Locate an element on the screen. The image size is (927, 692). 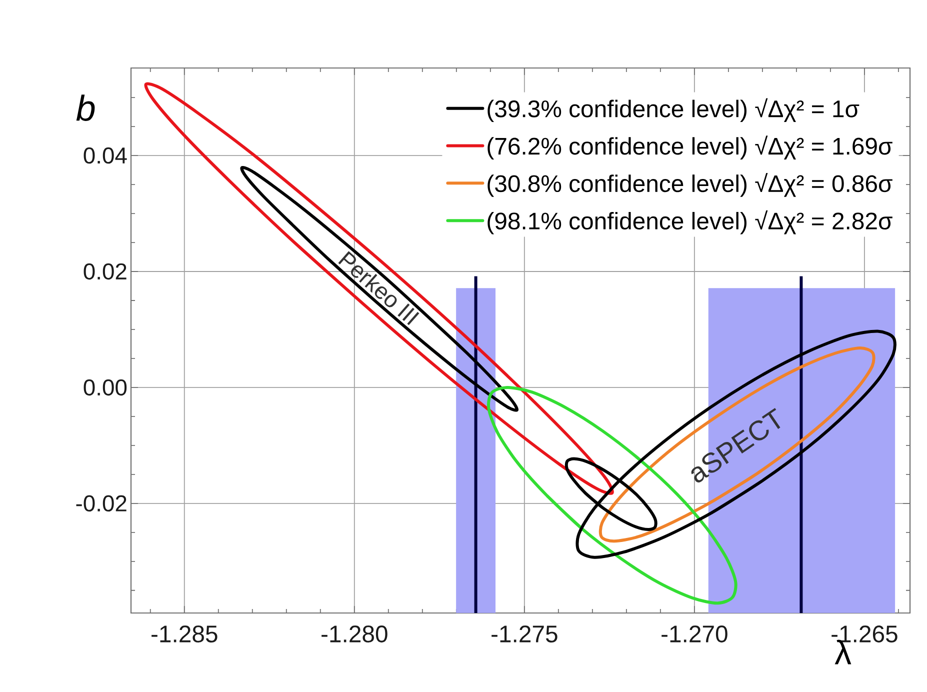
x-tick-label: -1.270 is located at coordinates (695, 634).